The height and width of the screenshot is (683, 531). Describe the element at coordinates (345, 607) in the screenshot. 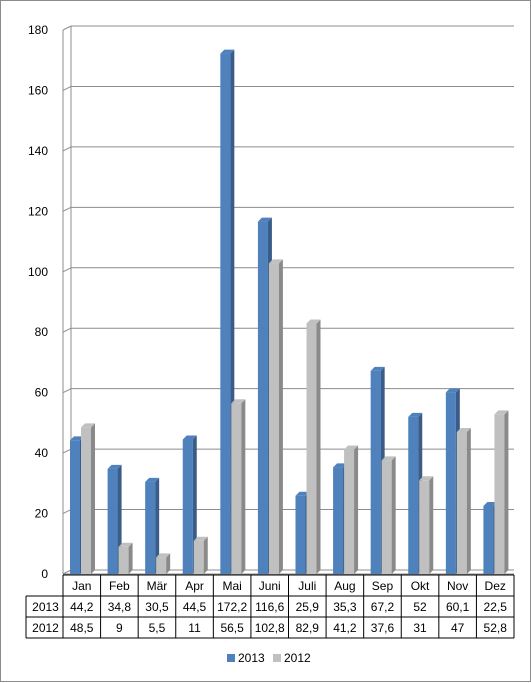

I see `data-label: 35,3` at that location.